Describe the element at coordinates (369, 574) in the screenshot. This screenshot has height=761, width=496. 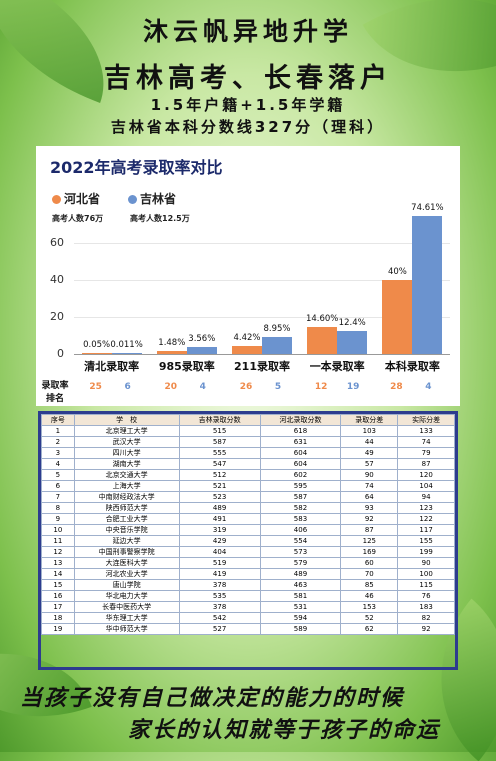
I see `table-cell: 70` at that location.